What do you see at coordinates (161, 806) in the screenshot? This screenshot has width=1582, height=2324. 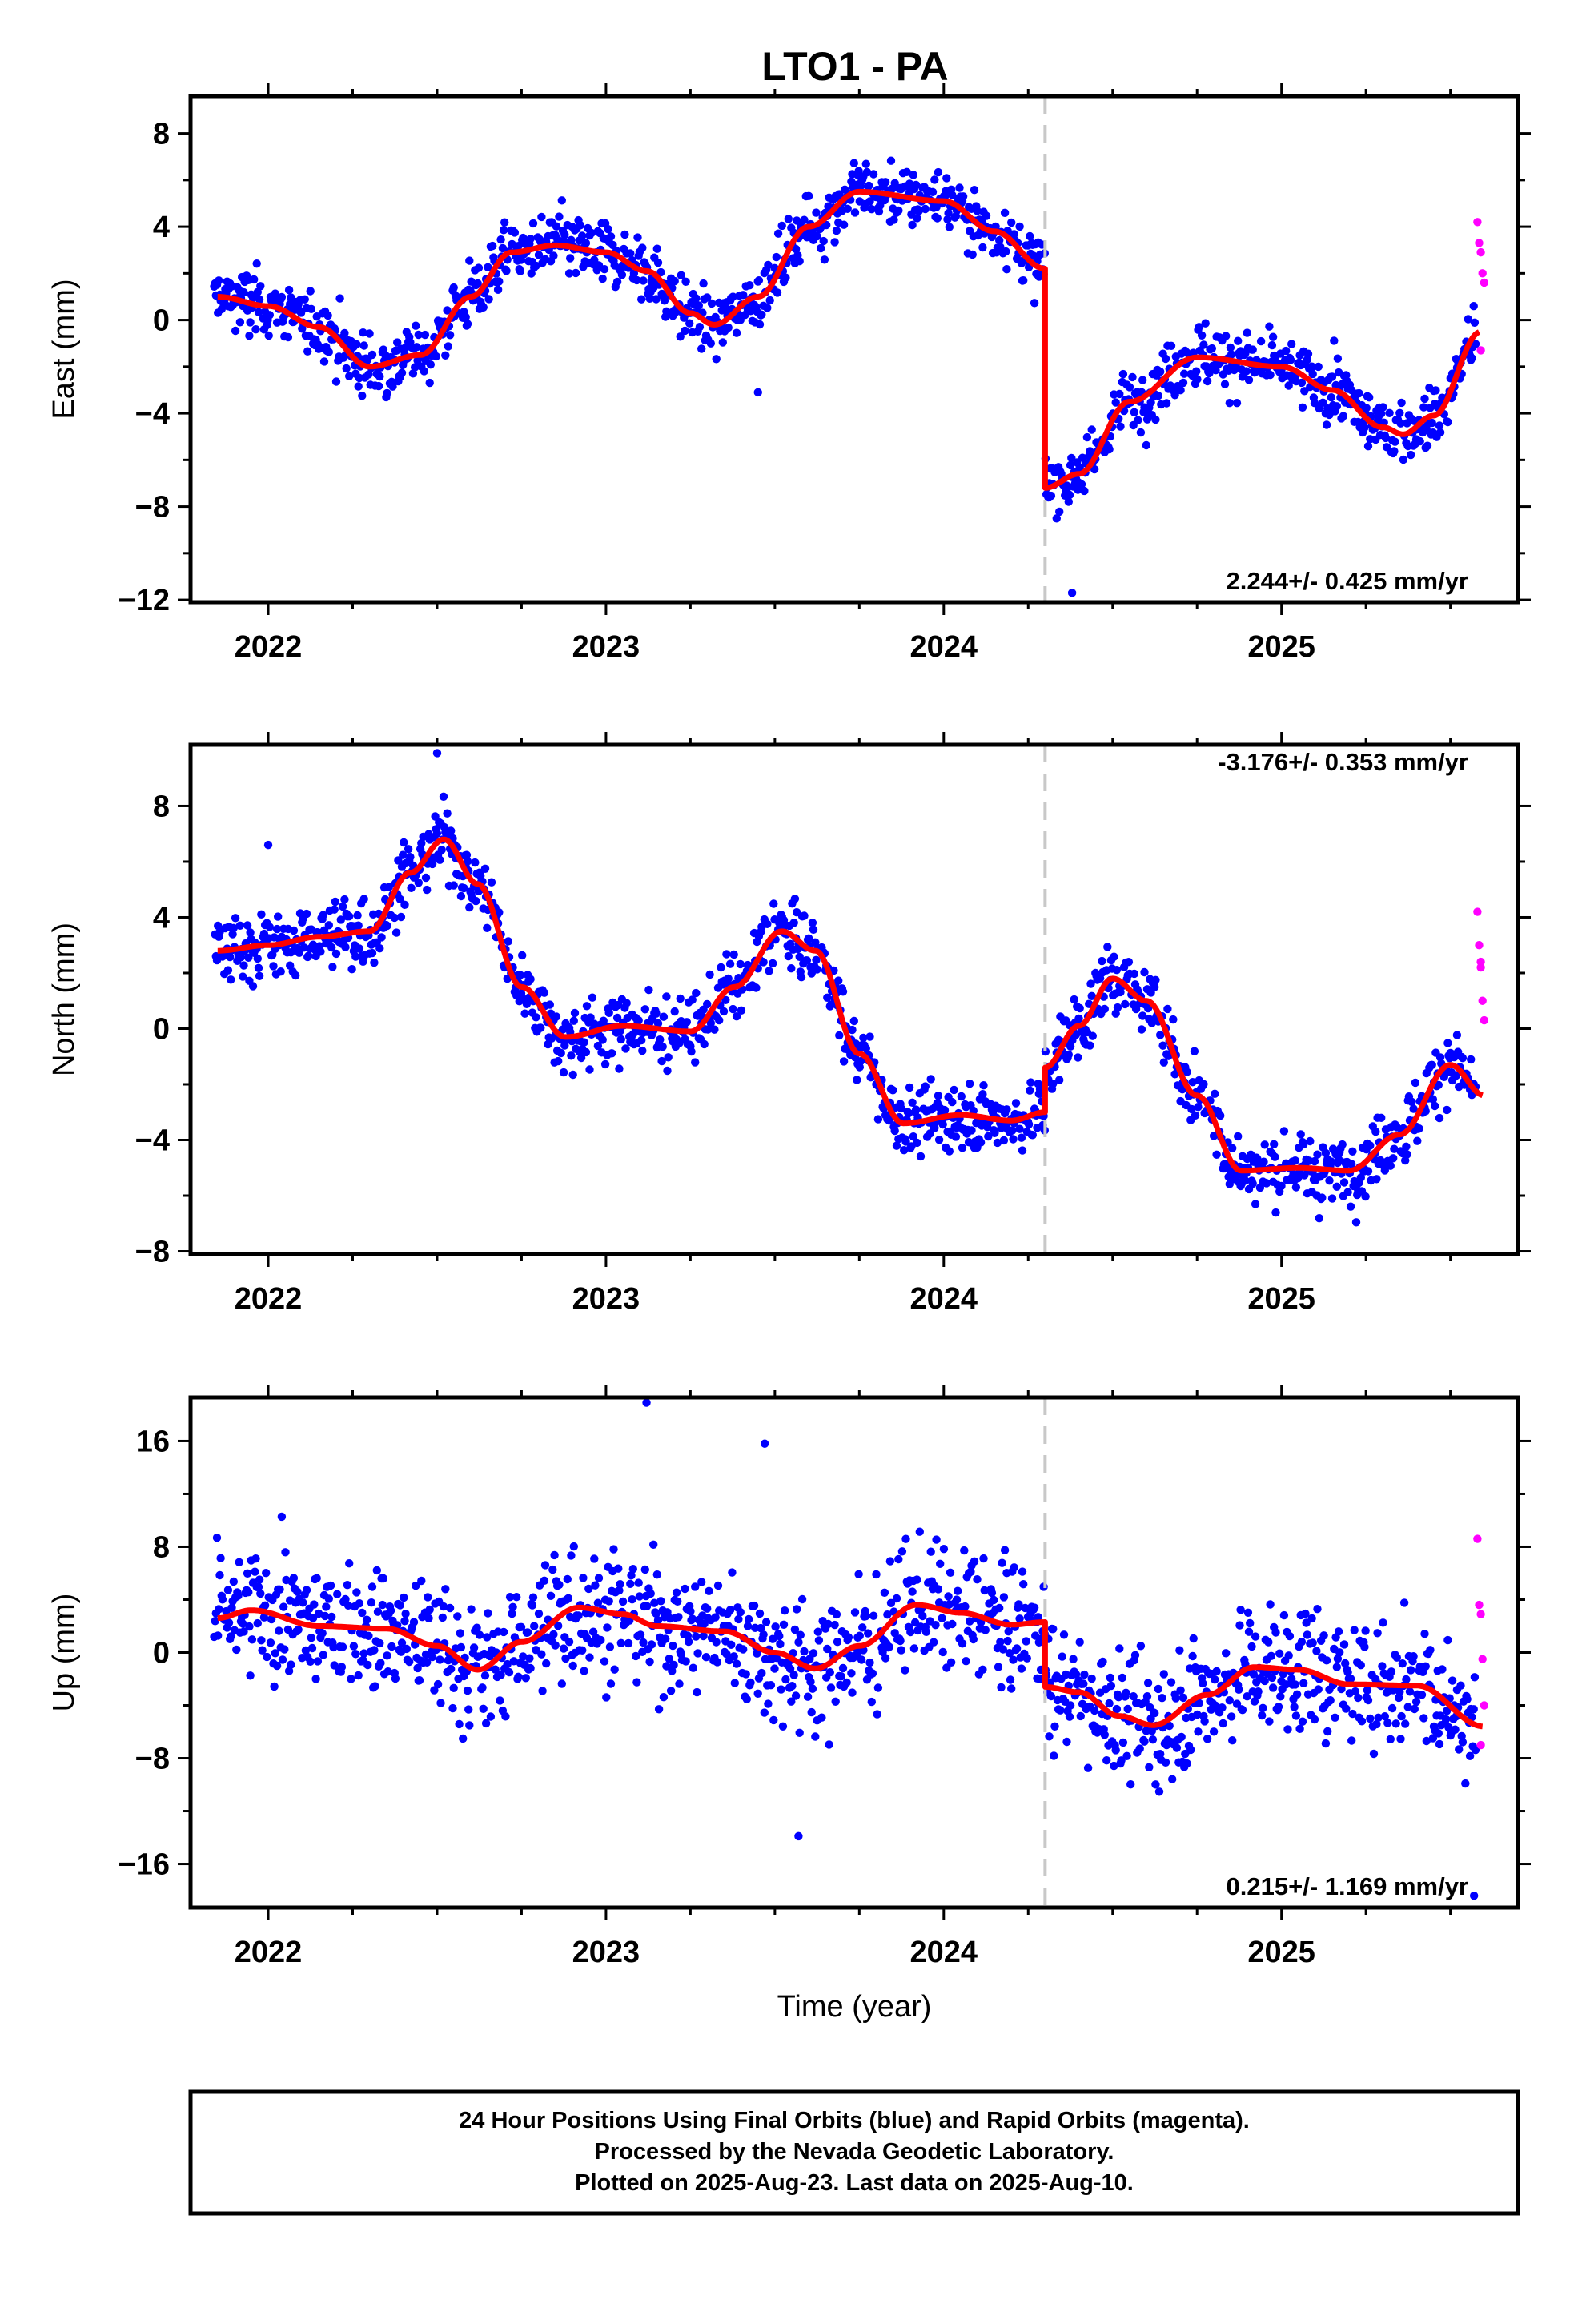 I see `north-y-tick-label: 8` at bounding box center [161, 806].